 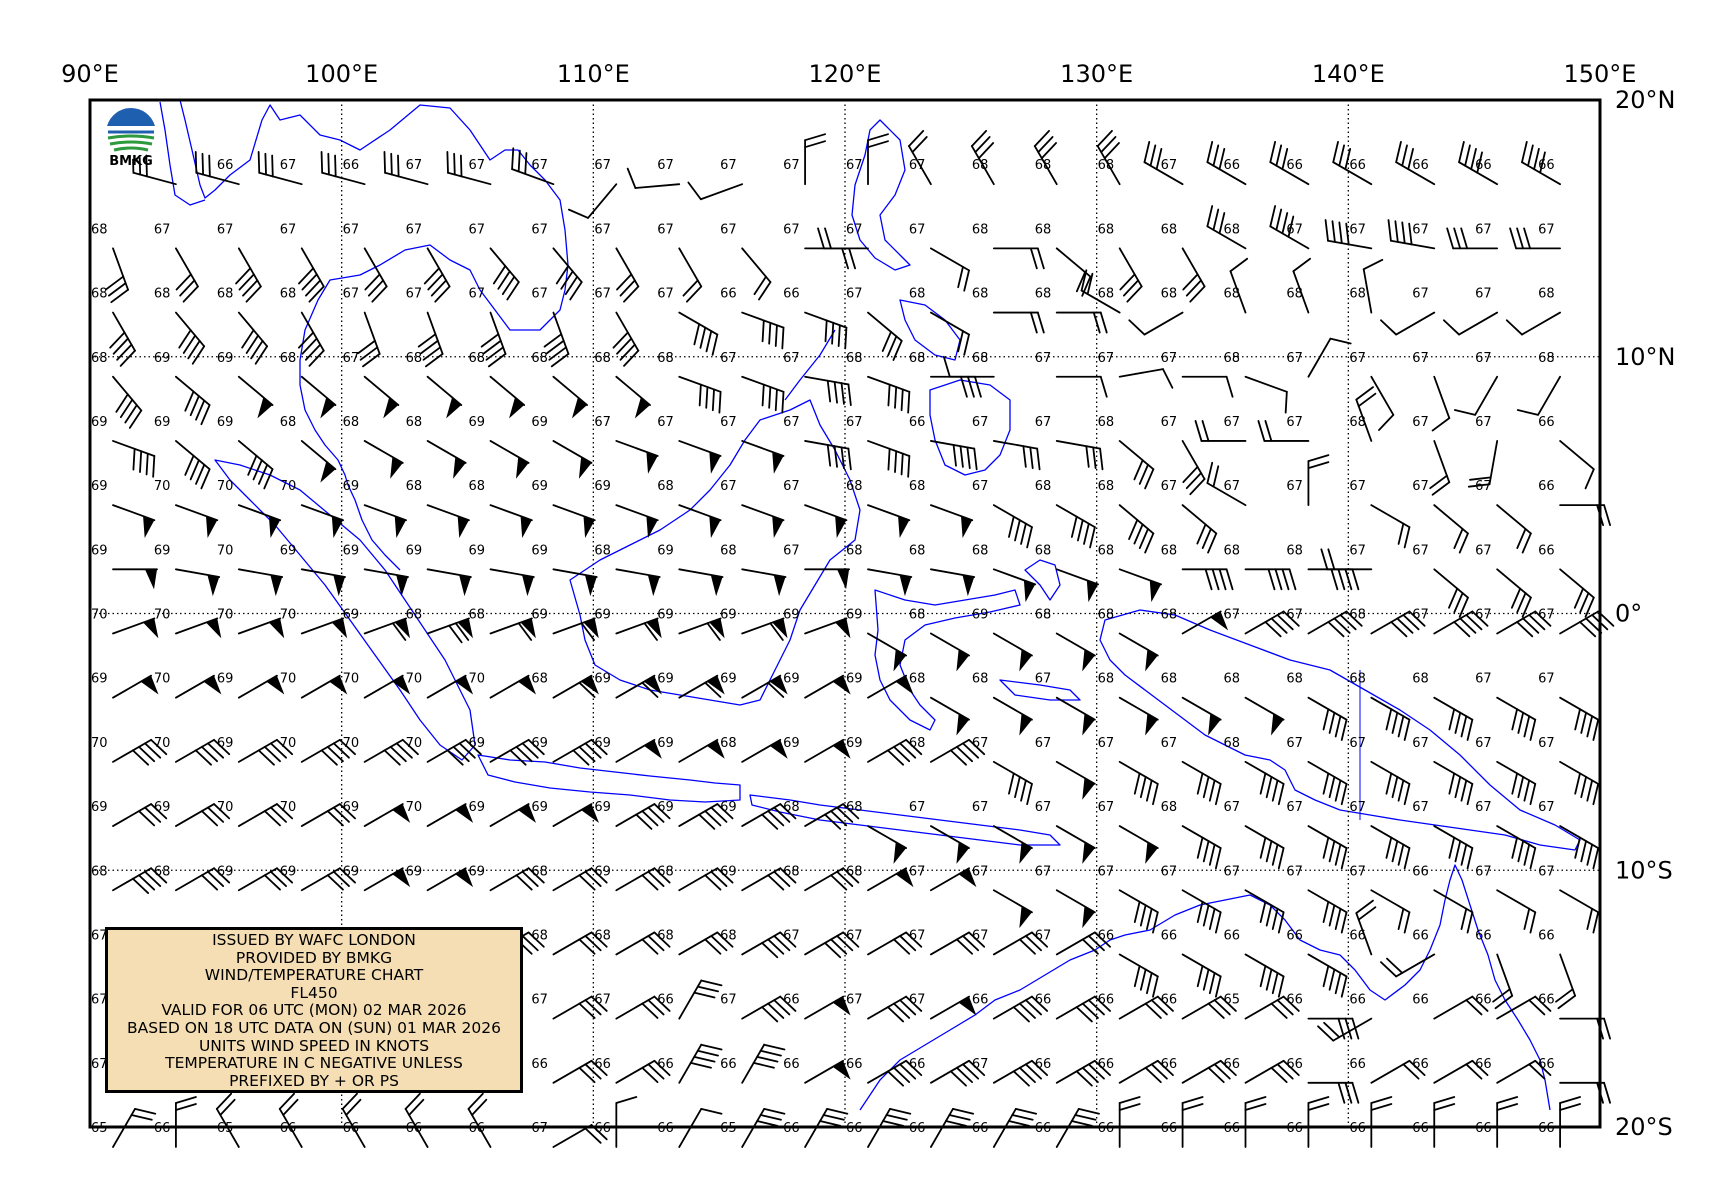 I want to click on coastline-luzon, so click(x=881, y=195).